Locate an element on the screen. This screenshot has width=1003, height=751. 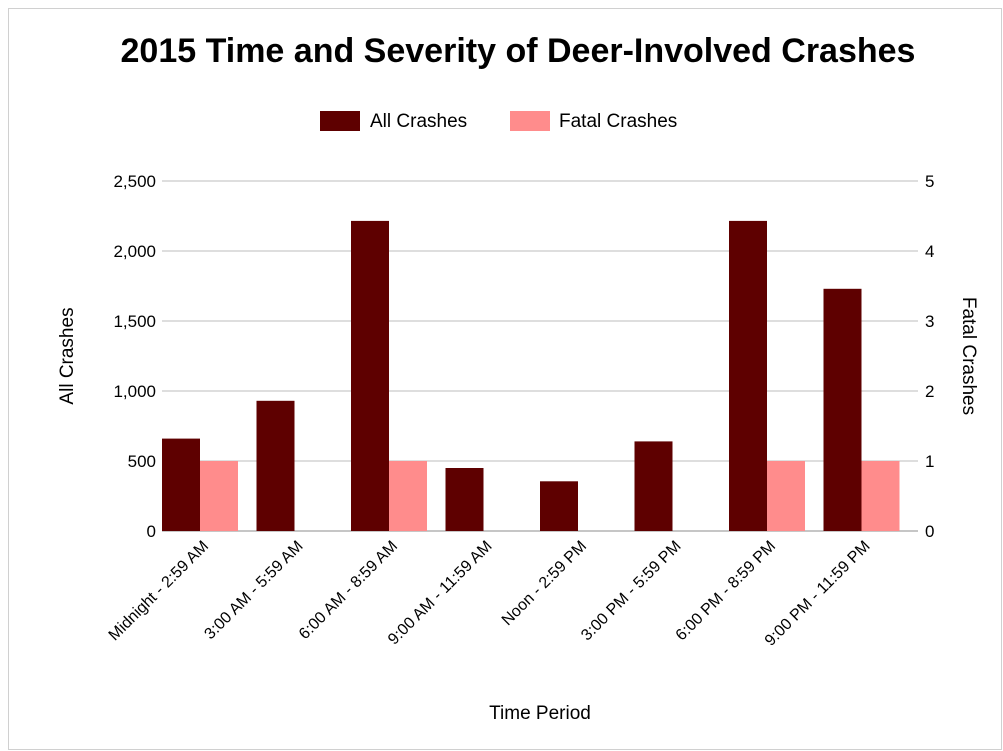
y-tick-label: 500 is located at coordinates (142, 461).